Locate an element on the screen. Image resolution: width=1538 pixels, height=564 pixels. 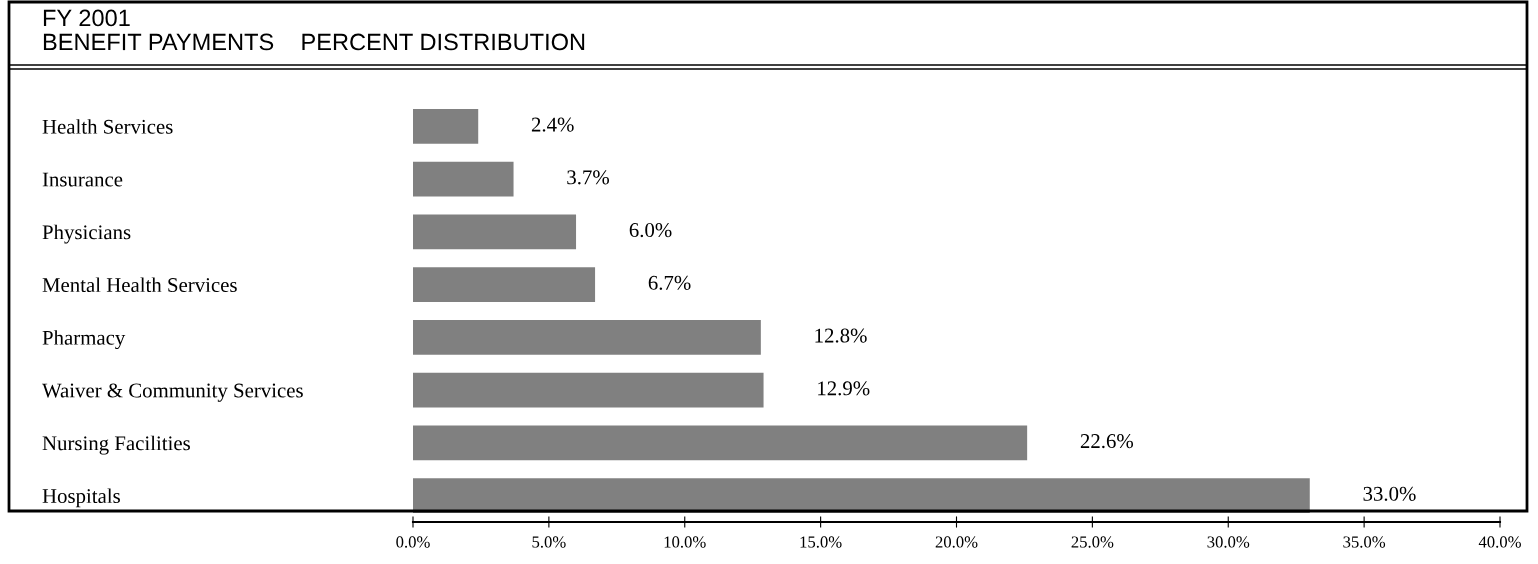
y-tick-label: Insurance is located at coordinates (82, 179).